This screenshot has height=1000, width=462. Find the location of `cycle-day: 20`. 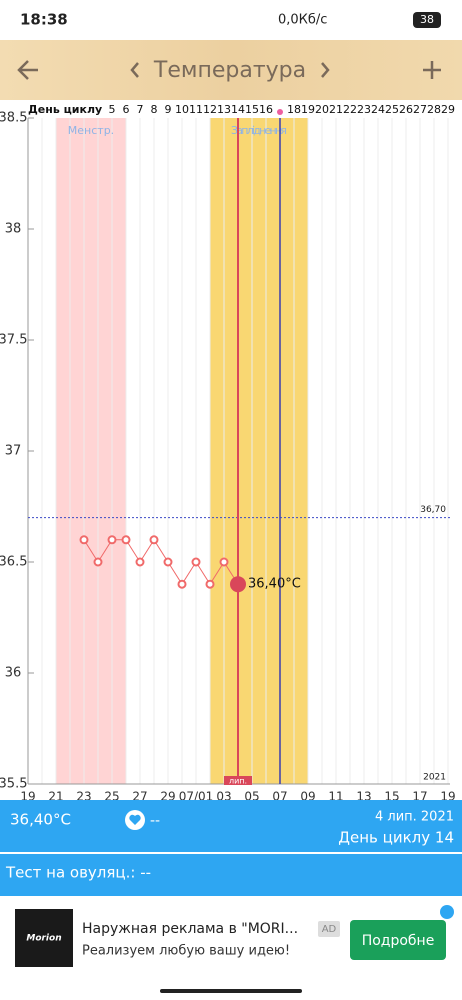

cycle-day: 20 is located at coordinates (322, 109).